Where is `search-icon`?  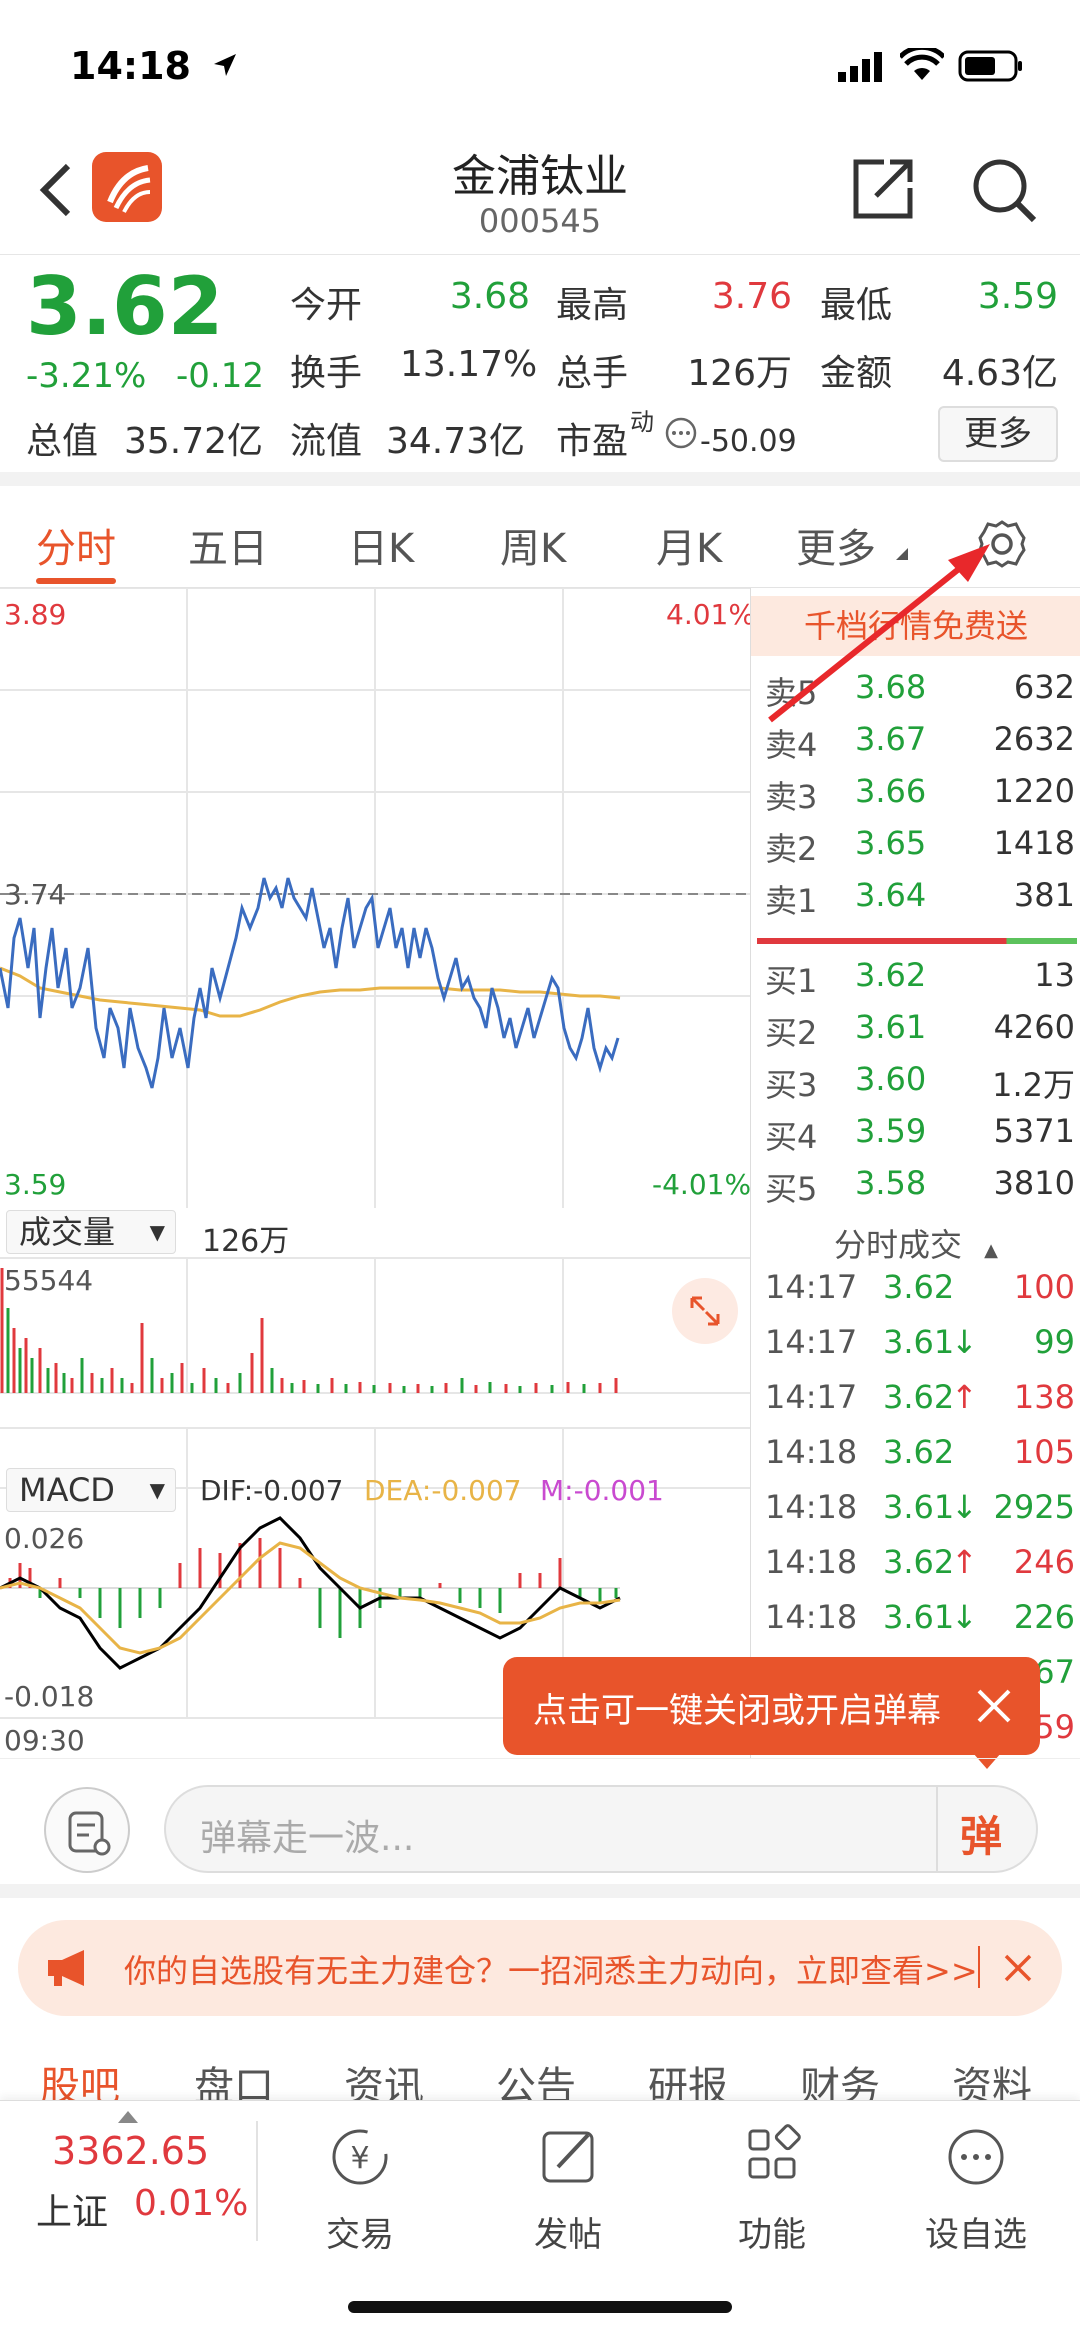 search-icon is located at coordinates (1005, 191).